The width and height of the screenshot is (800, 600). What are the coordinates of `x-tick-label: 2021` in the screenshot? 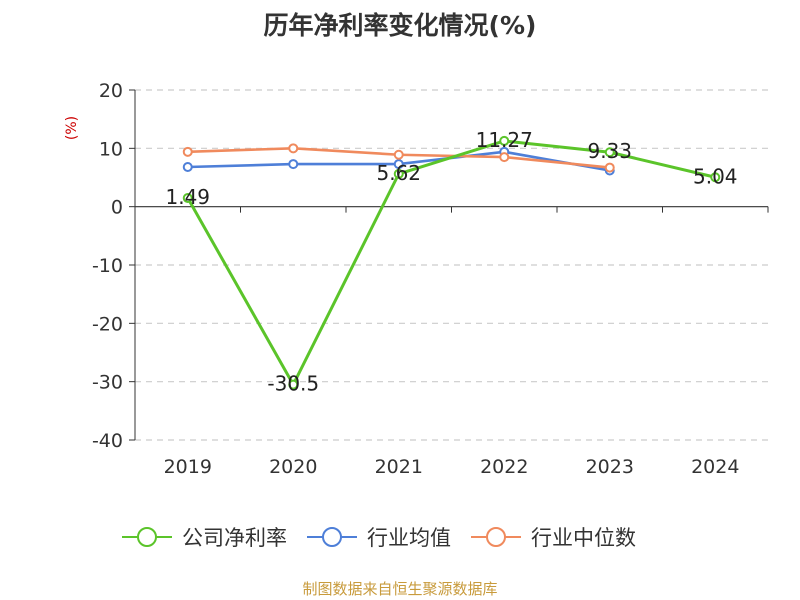 It's located at (399, 467).